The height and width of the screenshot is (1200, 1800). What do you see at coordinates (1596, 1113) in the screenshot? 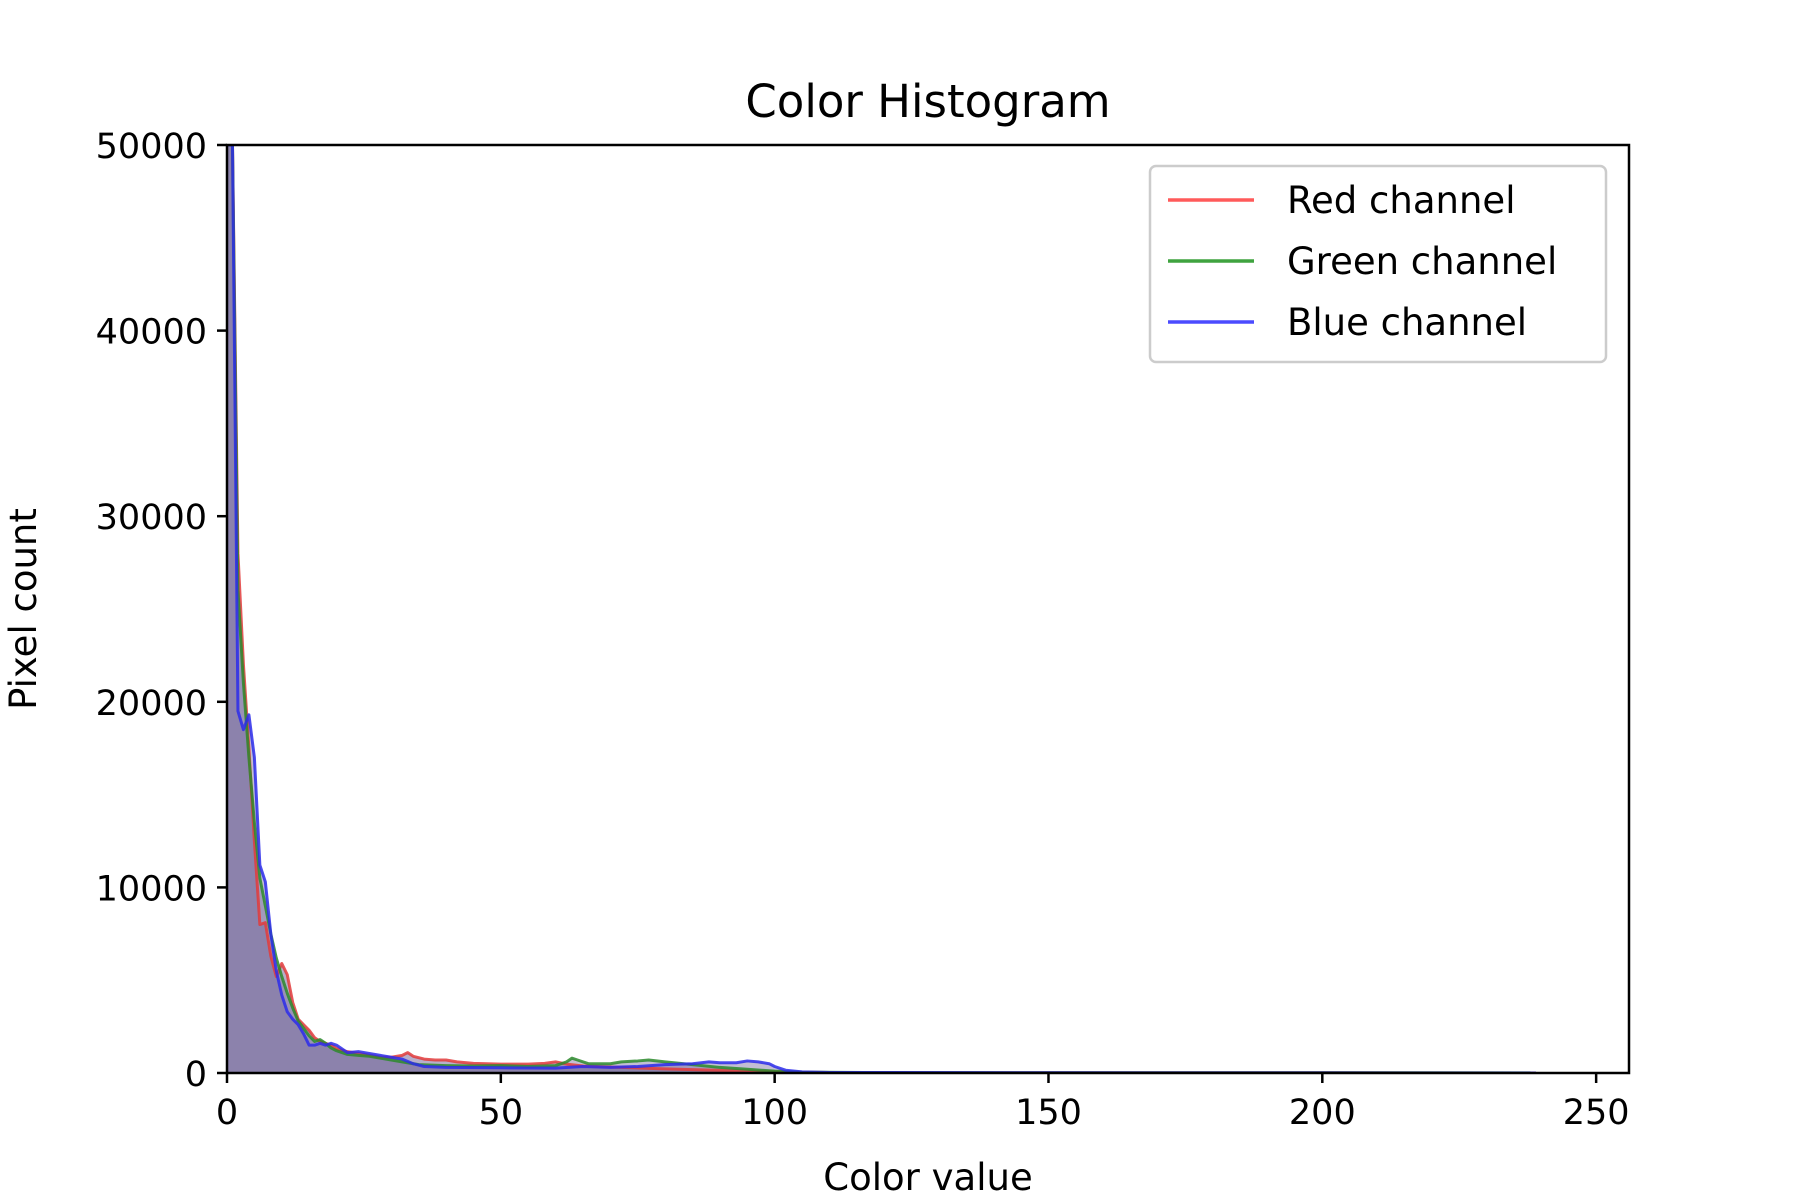
I see `x-tick-label: 250` at bounding box center [1596, 1113].